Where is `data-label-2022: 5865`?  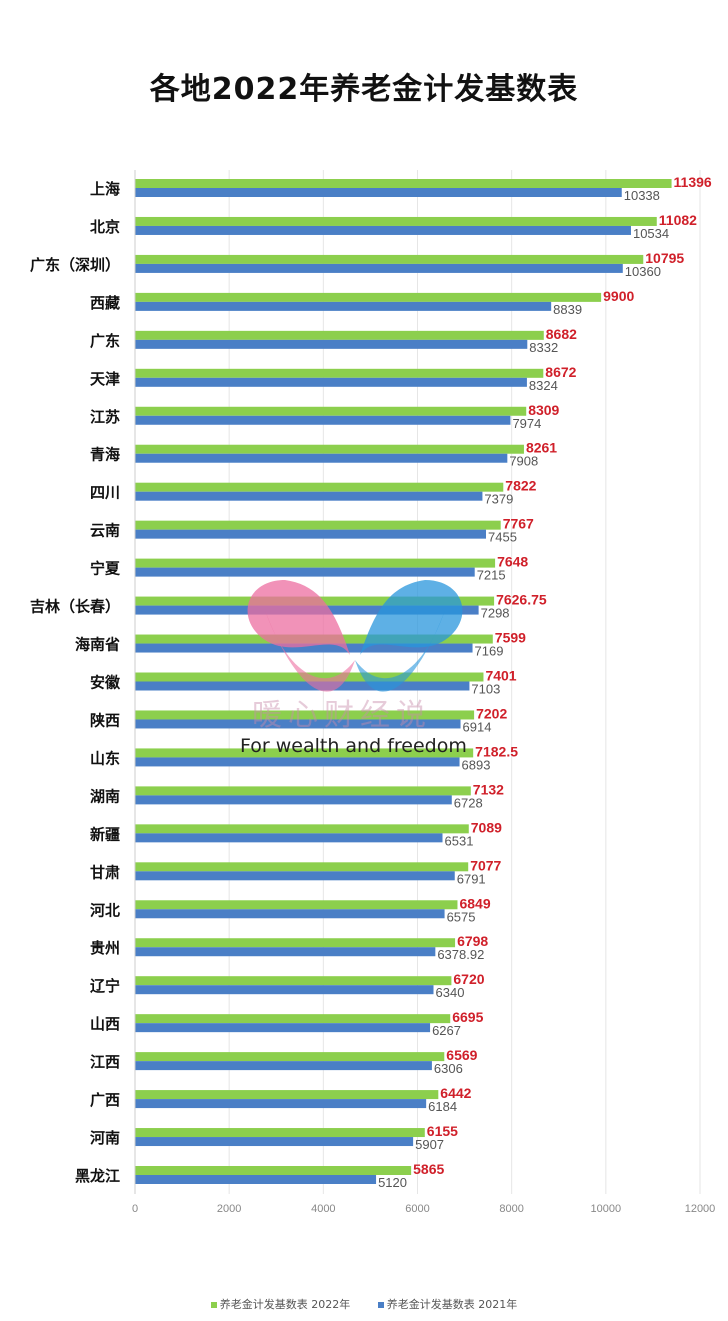 data-label-2022: 5865 is located at coordinates (428, 1169).